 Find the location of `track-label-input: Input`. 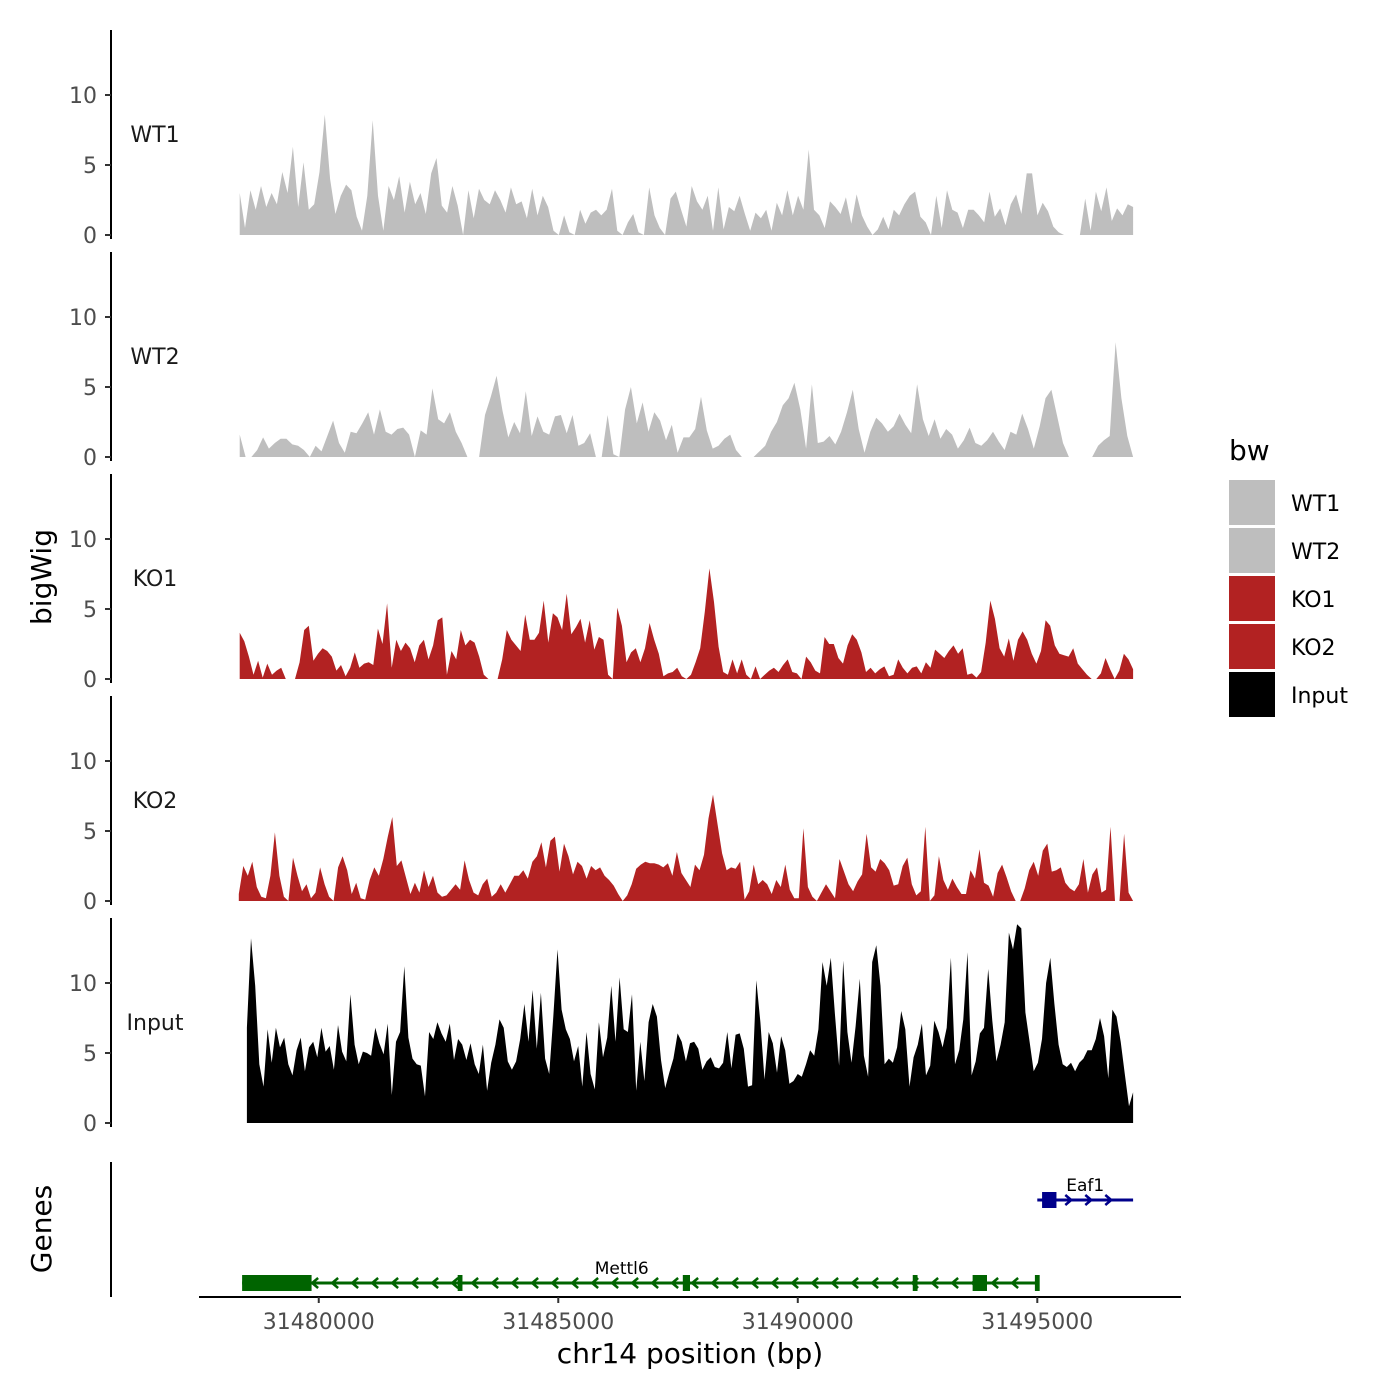

track-label-input: Input is located at coordinates (155, 1023).